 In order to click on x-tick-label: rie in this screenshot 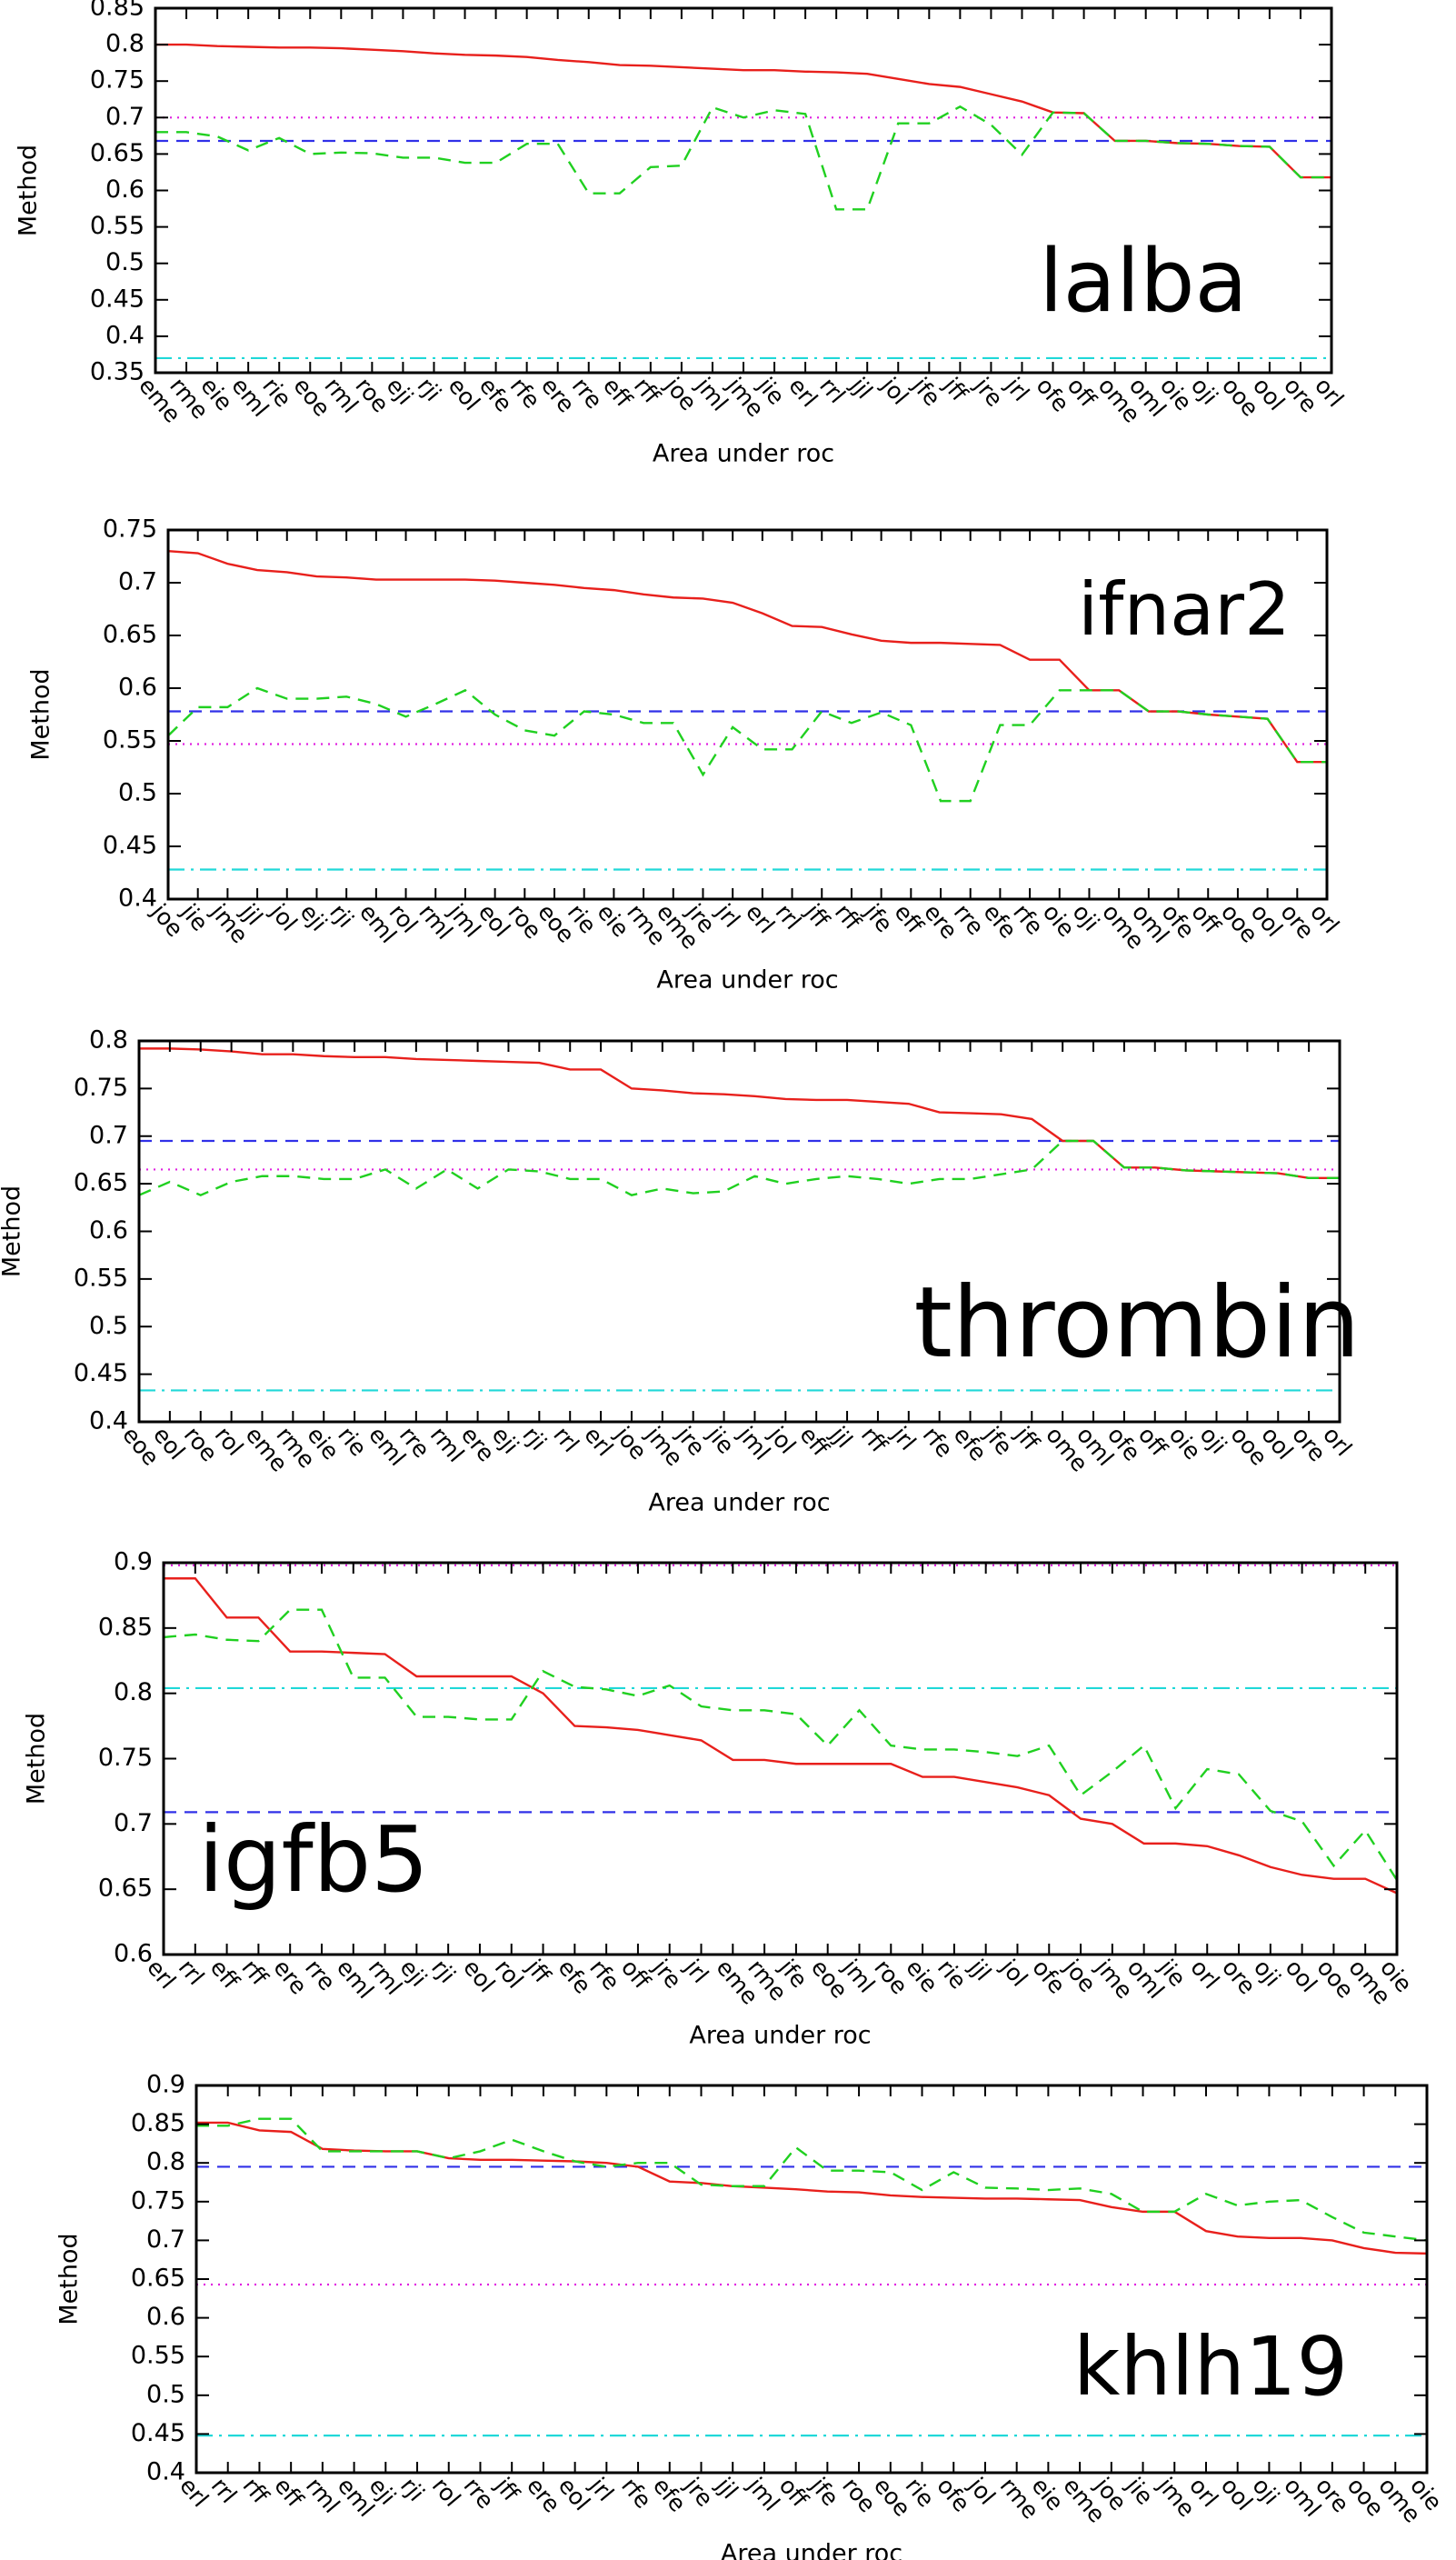, I will do `click(952, 1975)`.